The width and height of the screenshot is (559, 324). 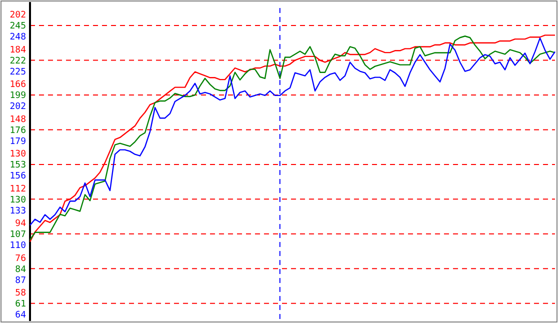 I want to click on y3-tick-label: 202, so click(x=18, y=107).